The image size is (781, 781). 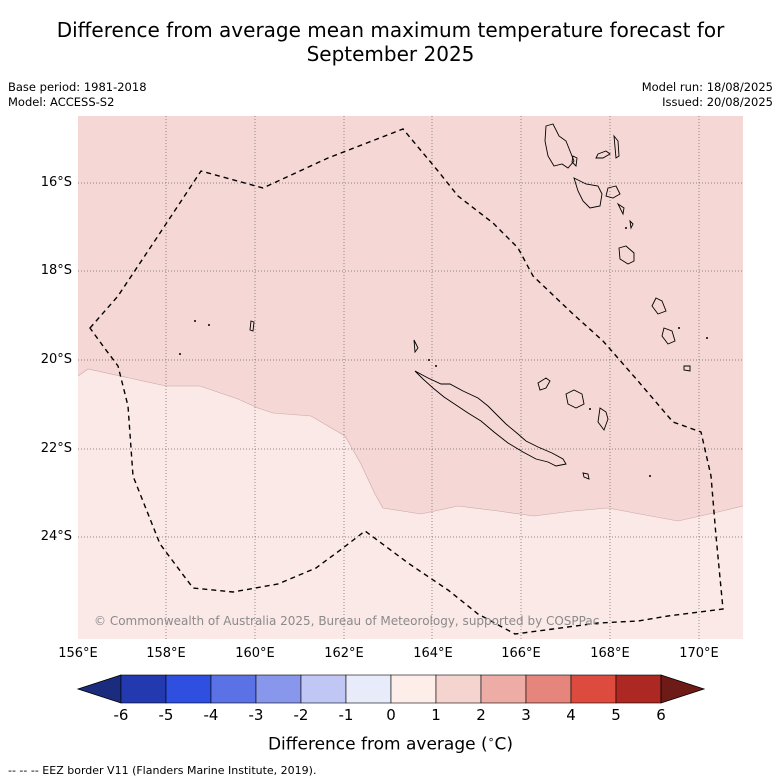 What do you see at coordinates (61, 102) in the screenshot?
I see `model-name: Model: ACCESS-S2` at bounding box center [61, 102].